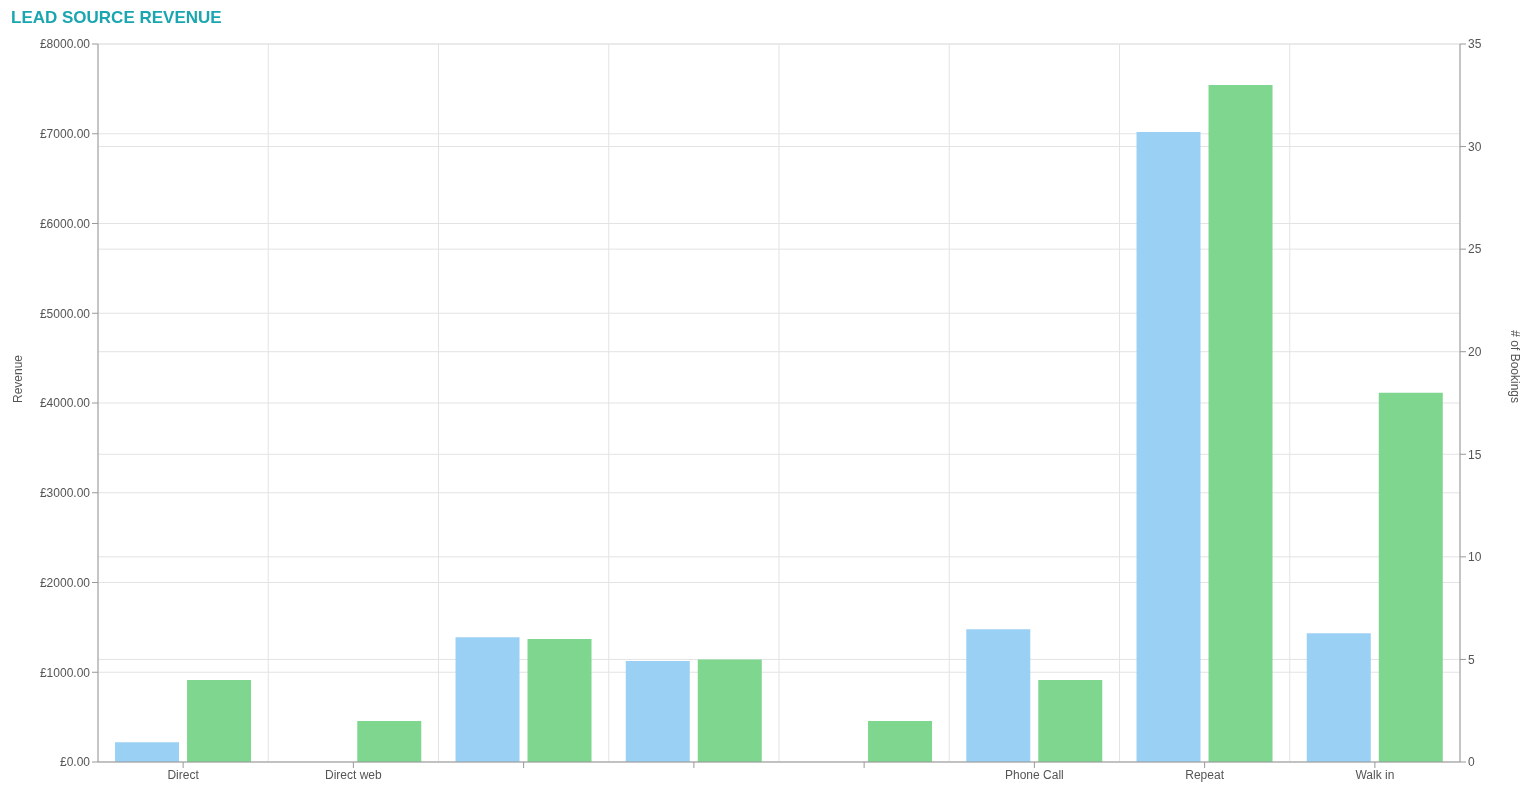 The height and width of the screenshot is (802, 1533). I want to click on y2-tick-label: 30, so click(1475, 146).